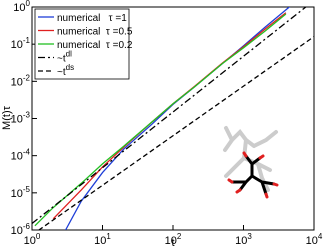 The height and width of the screenshot is (250, 326). What do you see at coordinates (21, 118) in the screenshot?
I see `y-tick-label: 10⁻³` at bounding box center [21, 118].